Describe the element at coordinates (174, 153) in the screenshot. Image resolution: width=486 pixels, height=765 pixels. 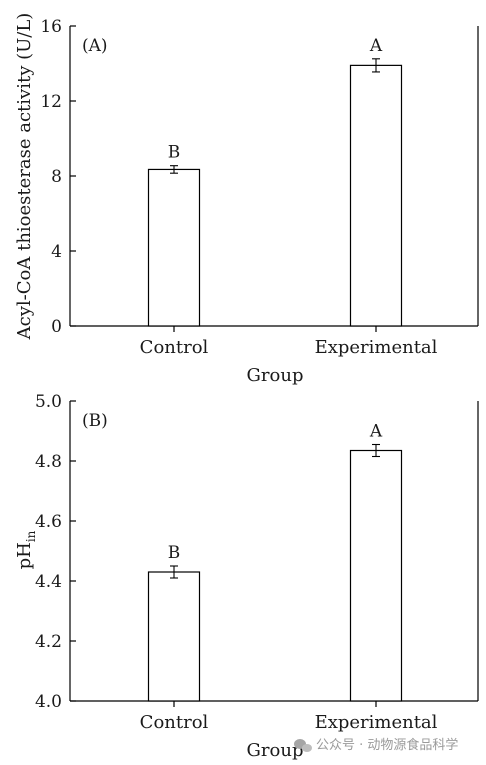
I see `panel-a-significance-label: B` at that location.